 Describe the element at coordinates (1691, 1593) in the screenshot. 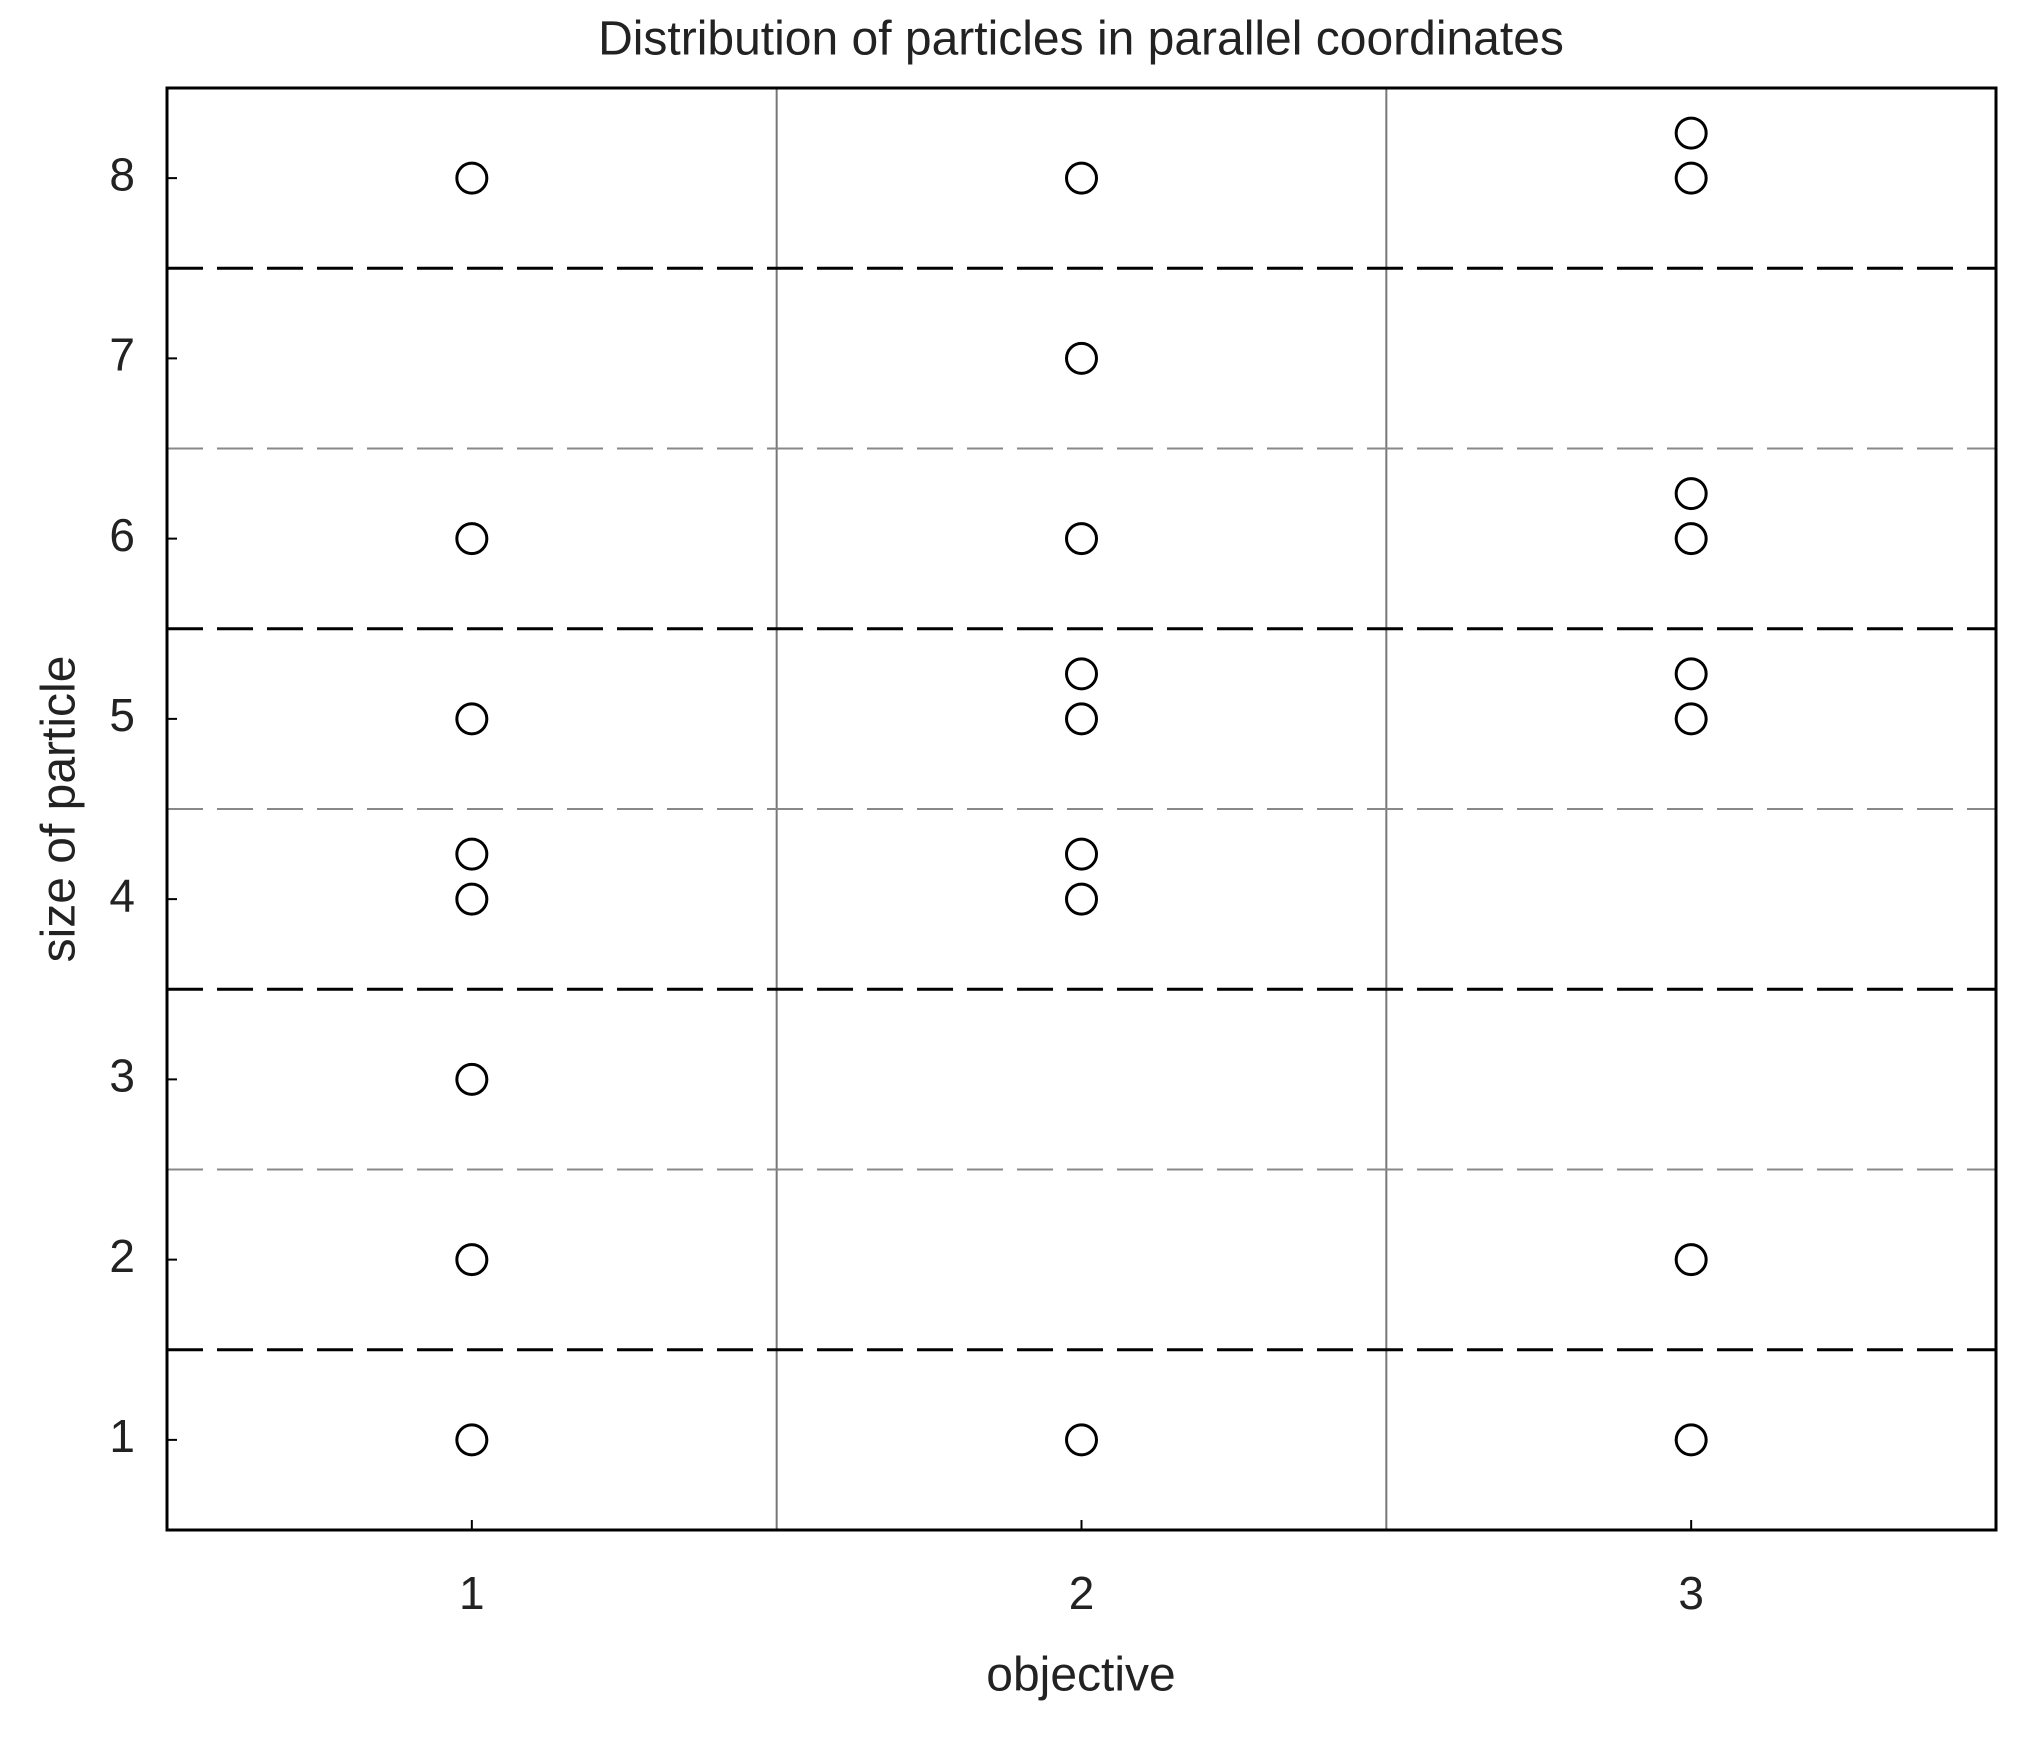

I see `x-tick-label: 3` at that location.